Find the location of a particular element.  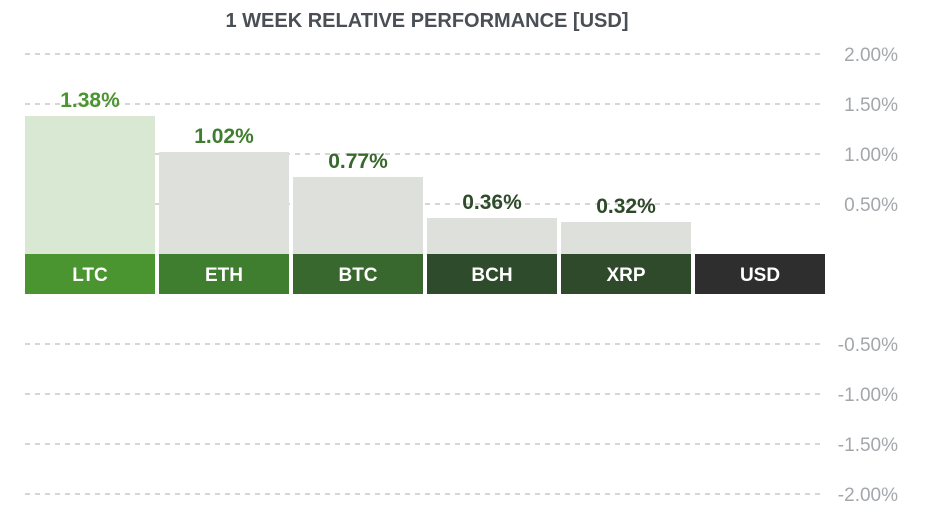

bar-eth is located at coordinates (224, 203).